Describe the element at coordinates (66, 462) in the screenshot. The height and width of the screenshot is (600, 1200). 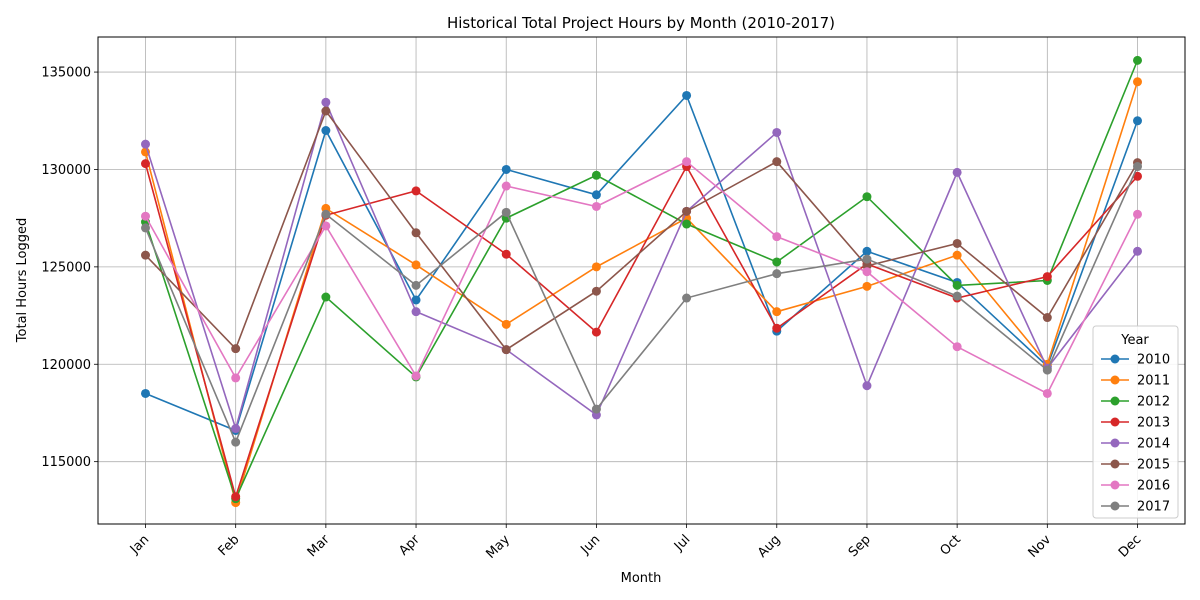
I see `y-tick-label: 115000` at that location.